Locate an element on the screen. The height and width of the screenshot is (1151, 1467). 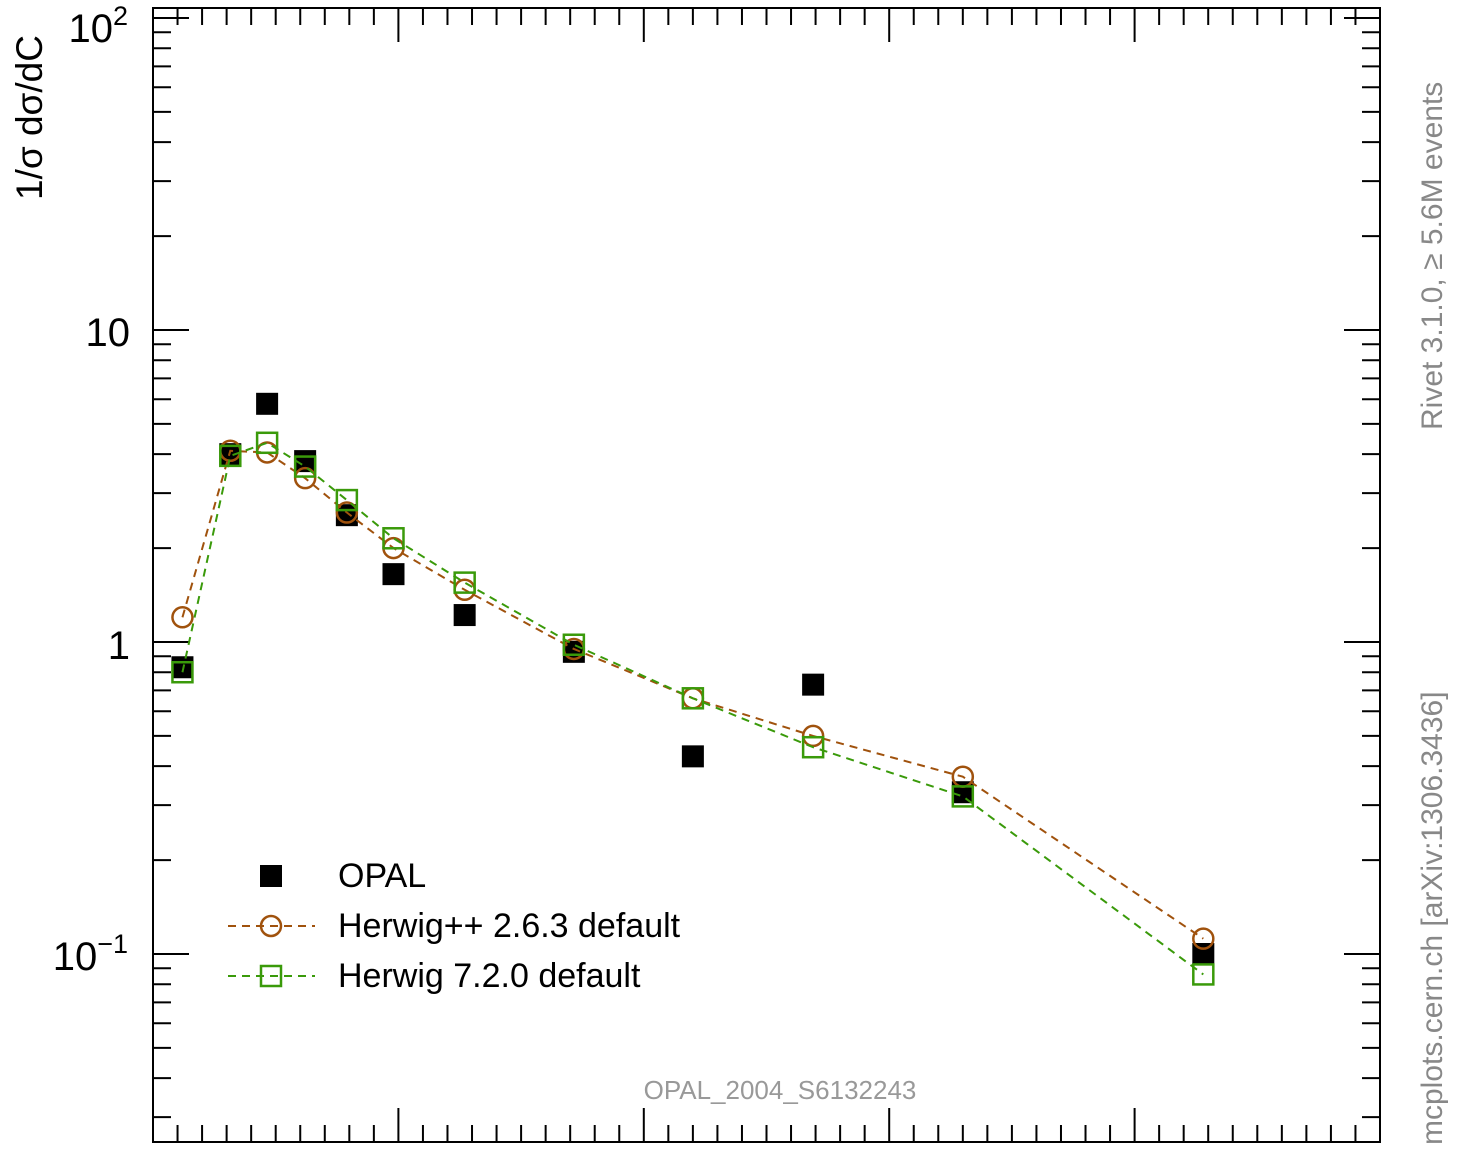
legend-label-herwigpp: Herwig++ 2.6.3 default is located at coordinates (509, 926).